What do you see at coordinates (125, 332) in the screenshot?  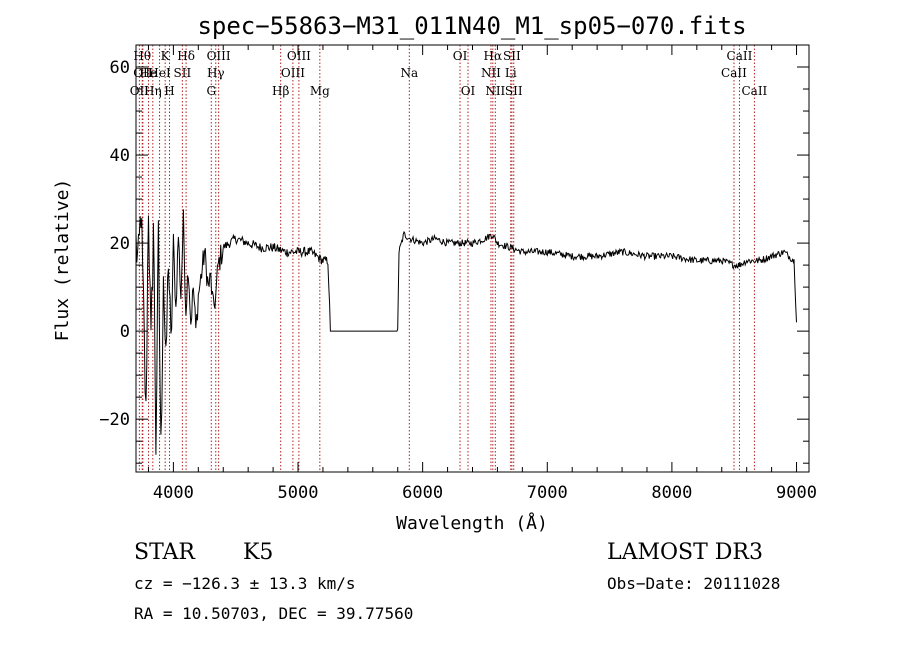 I see `y-tick-label-1: 0` at bounding box center [125, 332].